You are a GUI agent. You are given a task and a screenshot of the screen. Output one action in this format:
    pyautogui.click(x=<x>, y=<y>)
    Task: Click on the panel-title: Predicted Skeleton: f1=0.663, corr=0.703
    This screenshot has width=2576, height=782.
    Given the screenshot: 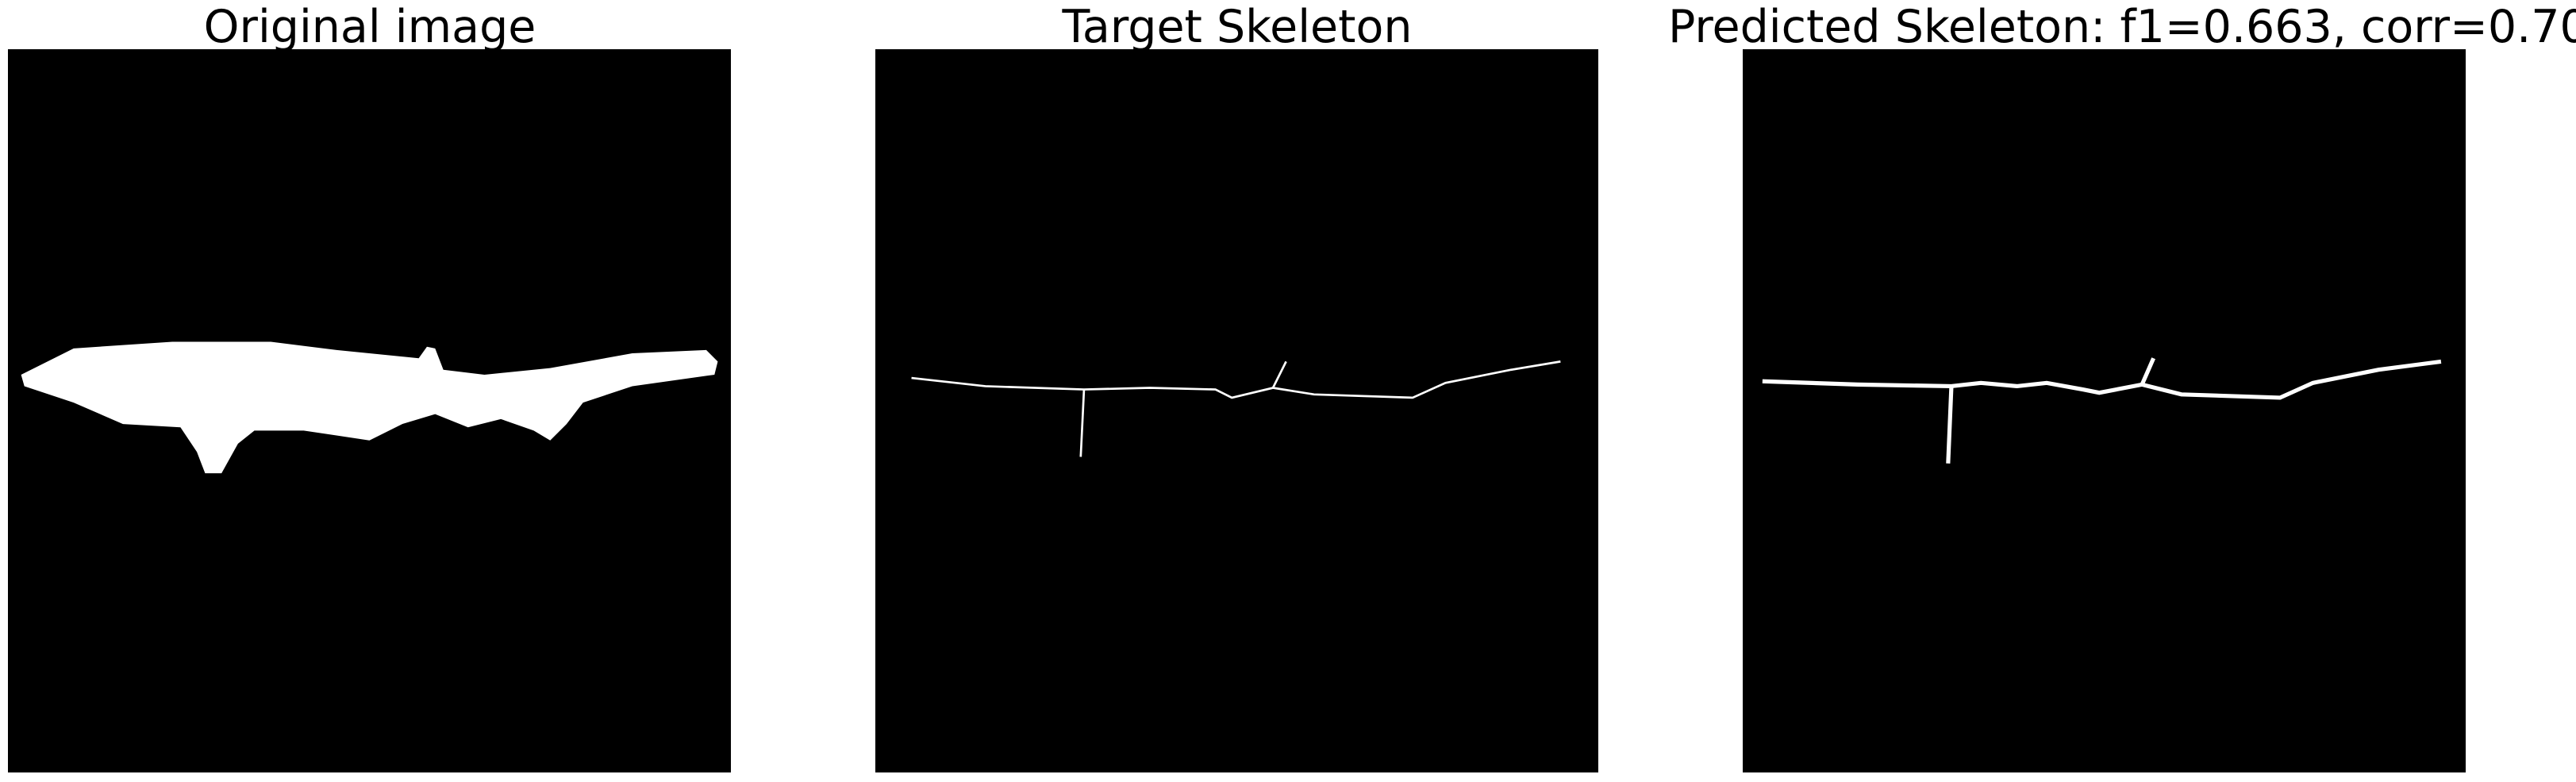 What is the action you would take?
    pyautogui.click(x=2122, y=27)
    